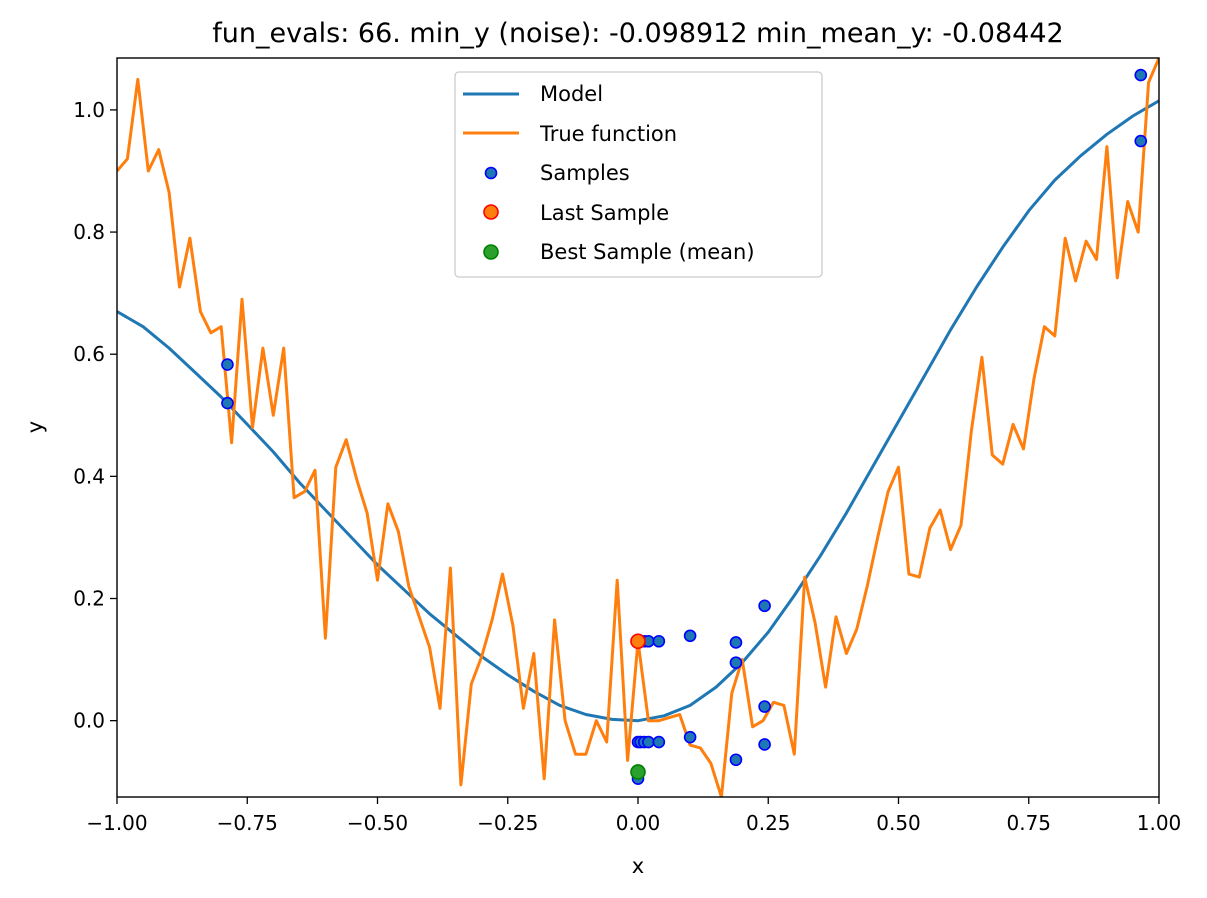 The height and width of the screenshot is (898, 1207). What do you see at coordinates (89, 232) in the screenshot?
I see `y-tick-label: 0.8` at bounding box center [89, 232].